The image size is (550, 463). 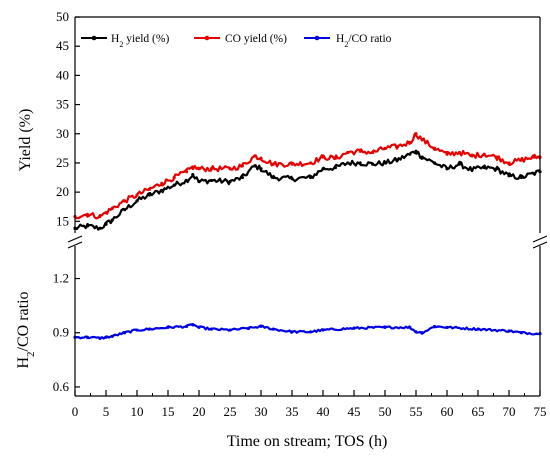 I want to click on x-ticks: 0 5 10 15 20 25 30 35 40 45 50 55 60 65 70 75, so click(x=309, y=404).